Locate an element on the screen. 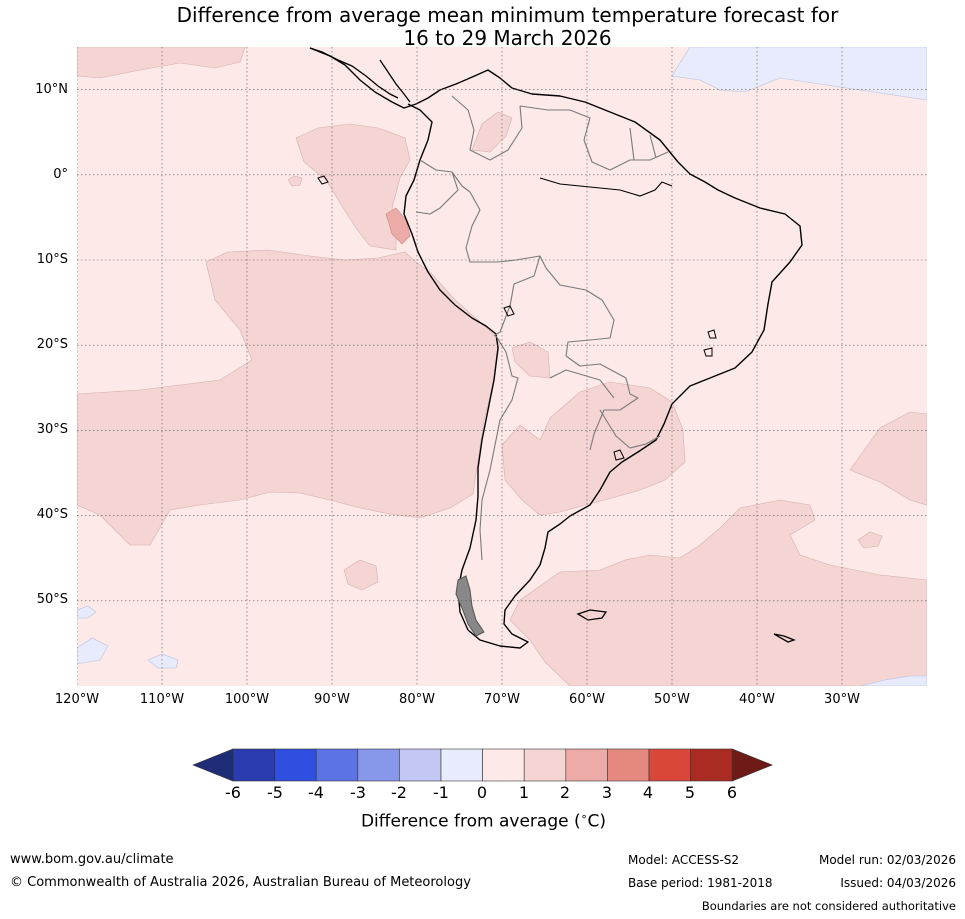 This screenshot has height=919, width=965. lon-label-30w: 30°W is located at coordinates (842, 699).